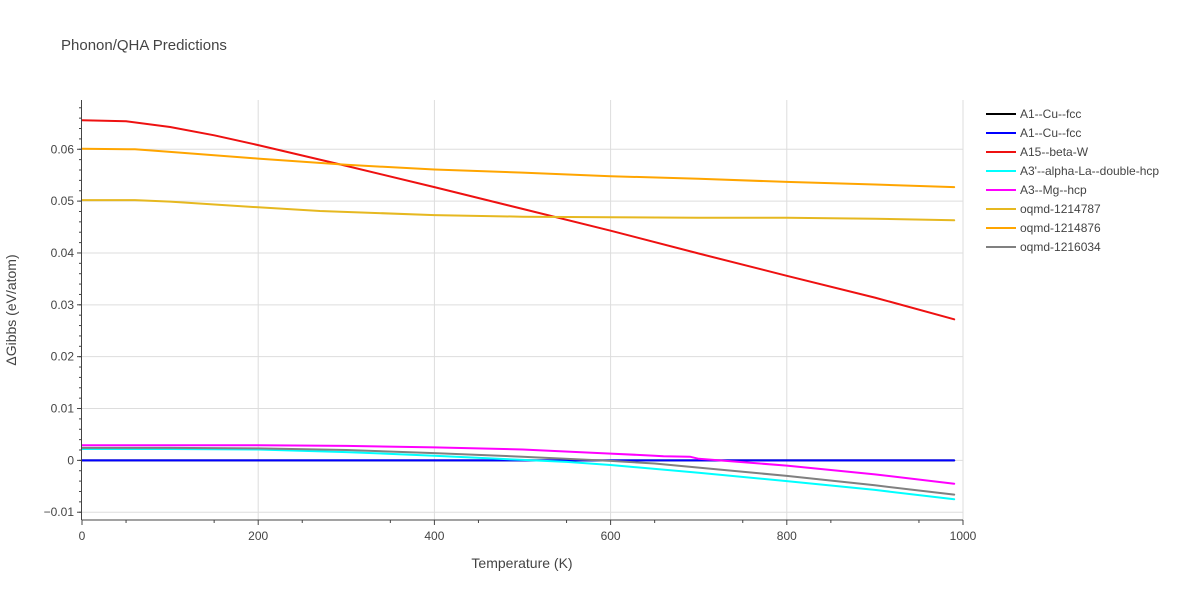 The height and width of the screenshot is (600, 1200). Describe the element at coordinates (63, 253) in the screenshot. I see `y-tick-label: 0.04` at that location.